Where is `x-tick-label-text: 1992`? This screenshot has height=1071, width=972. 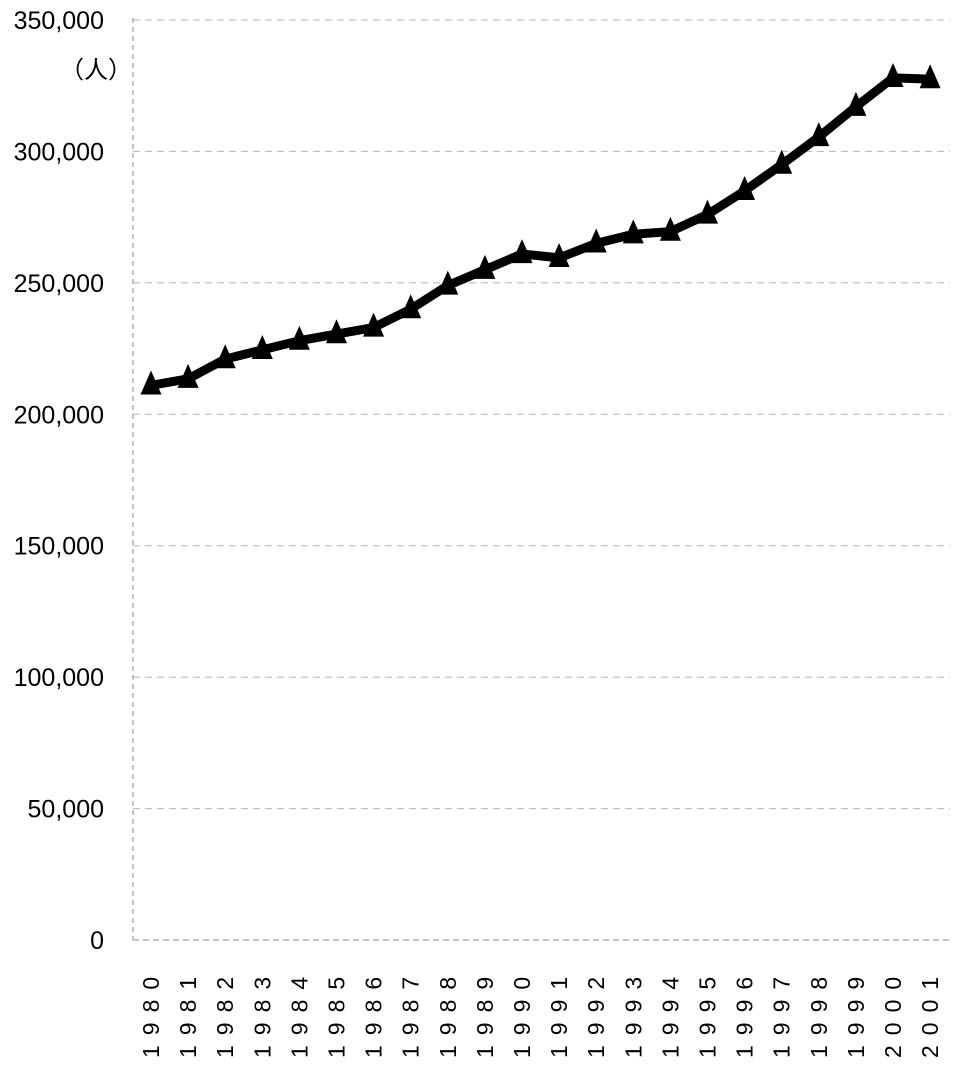 x-tick-label-text: 1992 is located at coordinates (596, 1012).